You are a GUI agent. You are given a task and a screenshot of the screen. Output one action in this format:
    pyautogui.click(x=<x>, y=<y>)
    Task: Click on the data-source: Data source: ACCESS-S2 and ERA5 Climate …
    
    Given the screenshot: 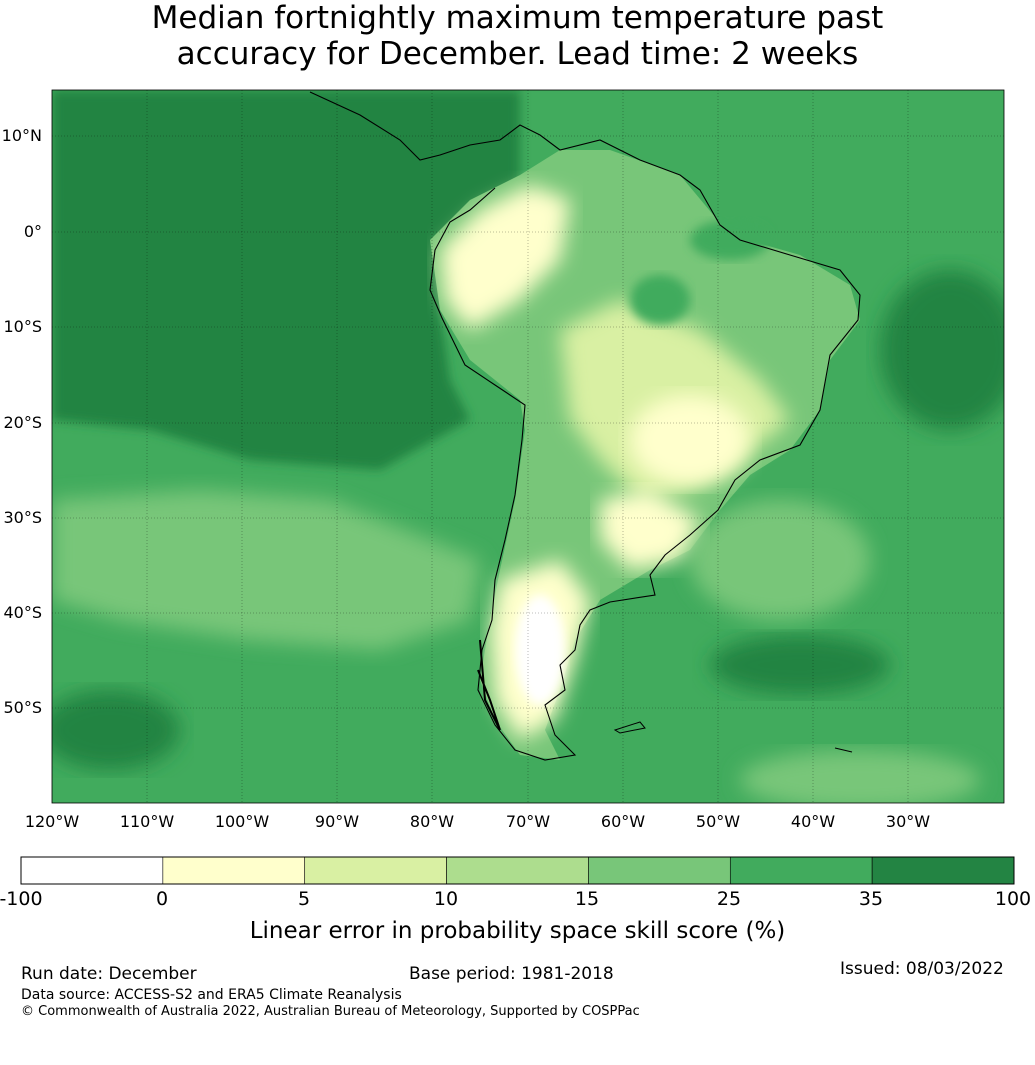 What is the action you would take?
    pyautogui.click(x=211, y=995)
    